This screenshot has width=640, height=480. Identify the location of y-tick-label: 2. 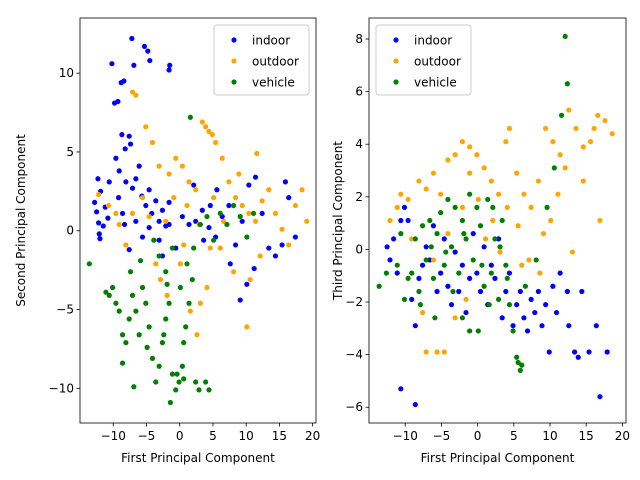
(359, 197).